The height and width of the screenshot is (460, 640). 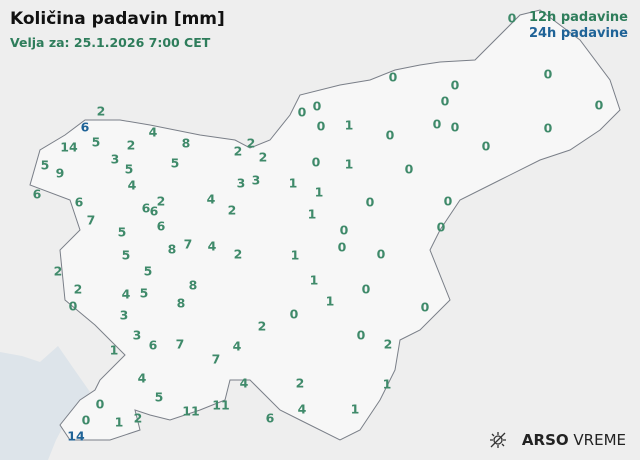 What do you see at coordinates (578, 33) in the screenshot?
I see `legend-24h: 24h padavine` at bounding box center [578, 33].